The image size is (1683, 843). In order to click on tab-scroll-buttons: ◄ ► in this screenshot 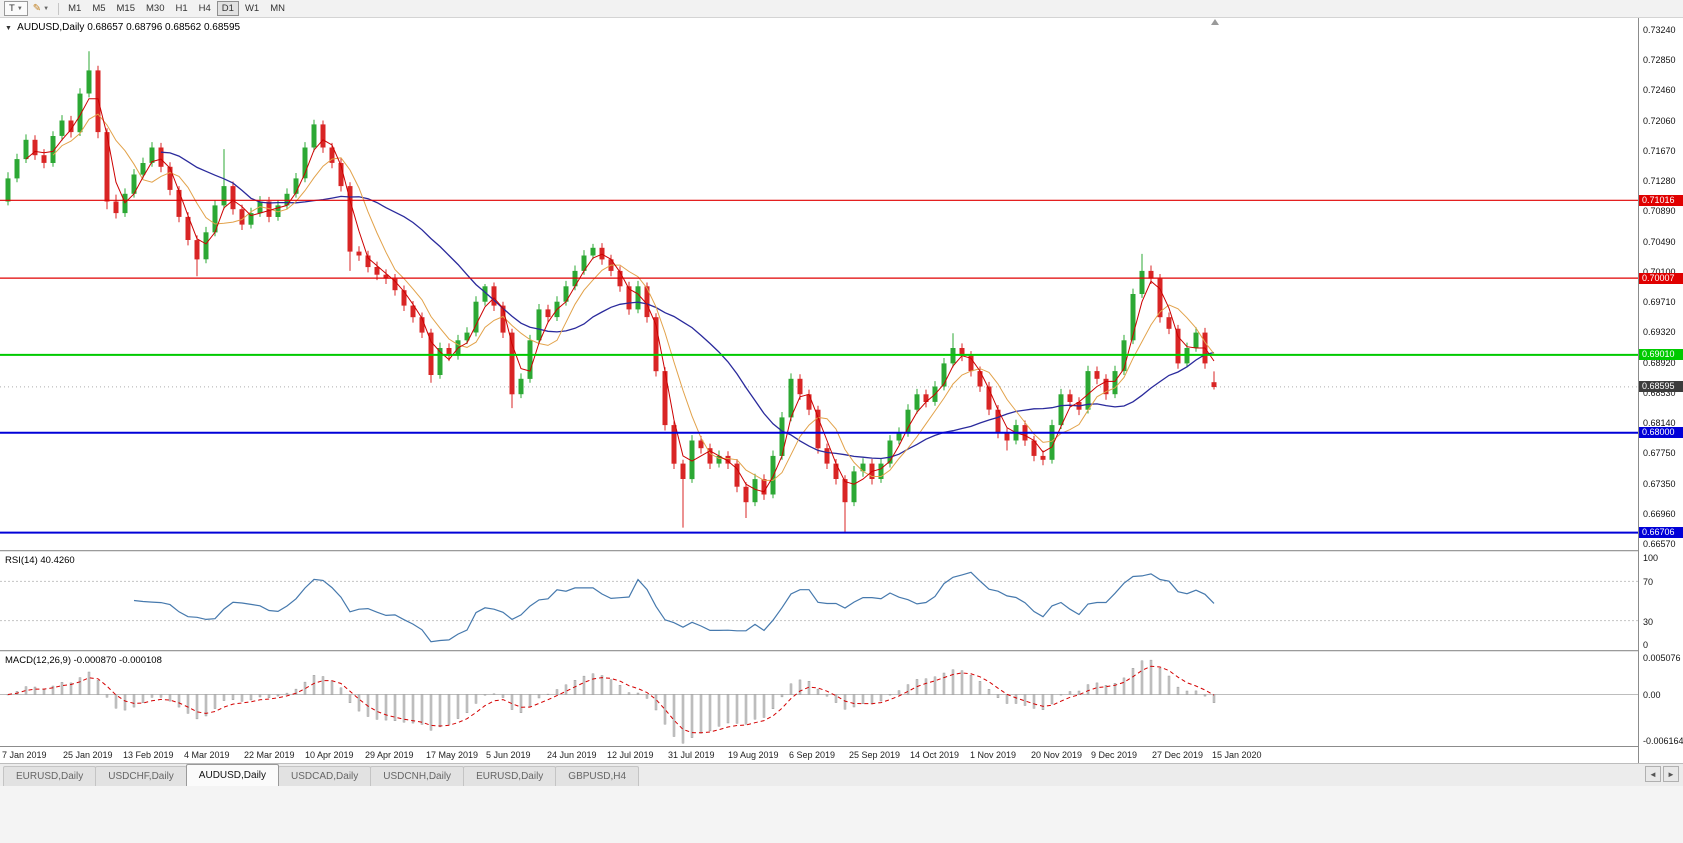, I will do `click(1662, 774)`.